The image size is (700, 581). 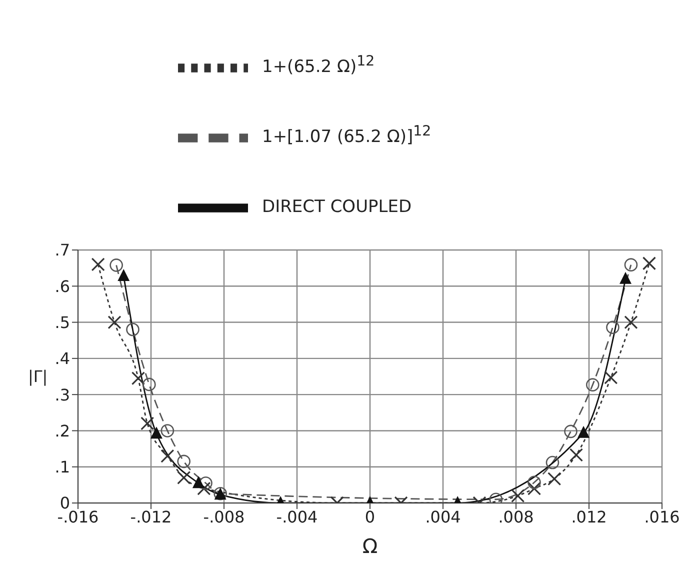 I want to click on x-tick-label: 0, so click(x=370, y=516).